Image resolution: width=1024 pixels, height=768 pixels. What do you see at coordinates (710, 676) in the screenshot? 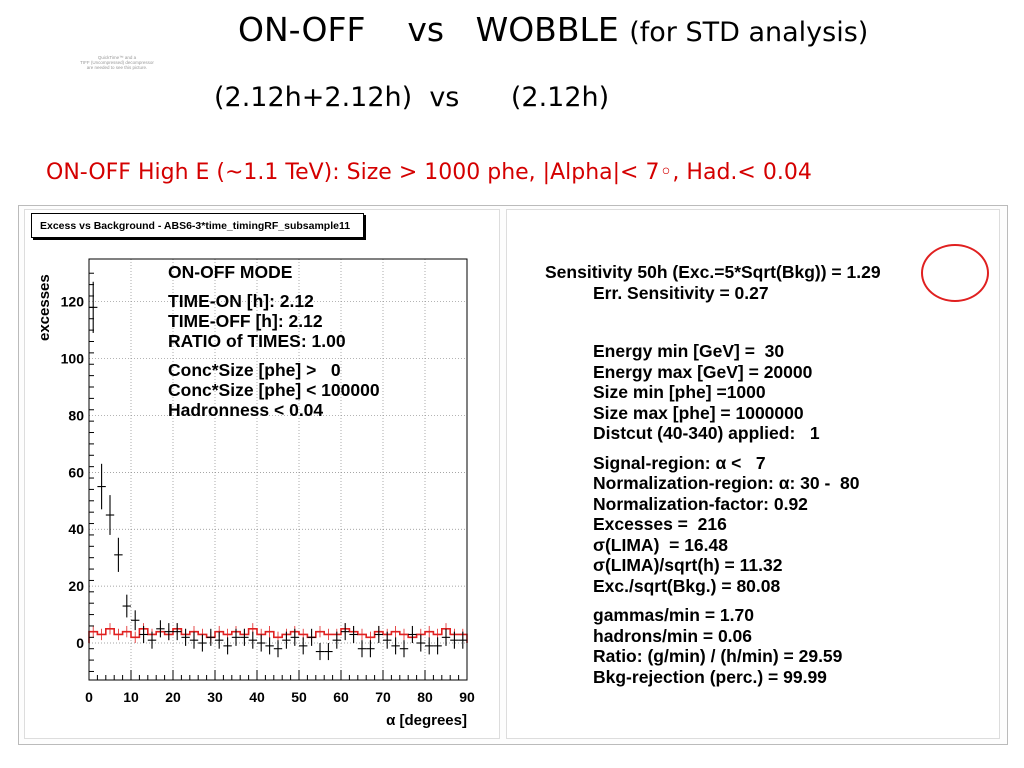
I see `result-line: Bkg-rejection (perc.) = 99.99` at bounding box center [710, 676].